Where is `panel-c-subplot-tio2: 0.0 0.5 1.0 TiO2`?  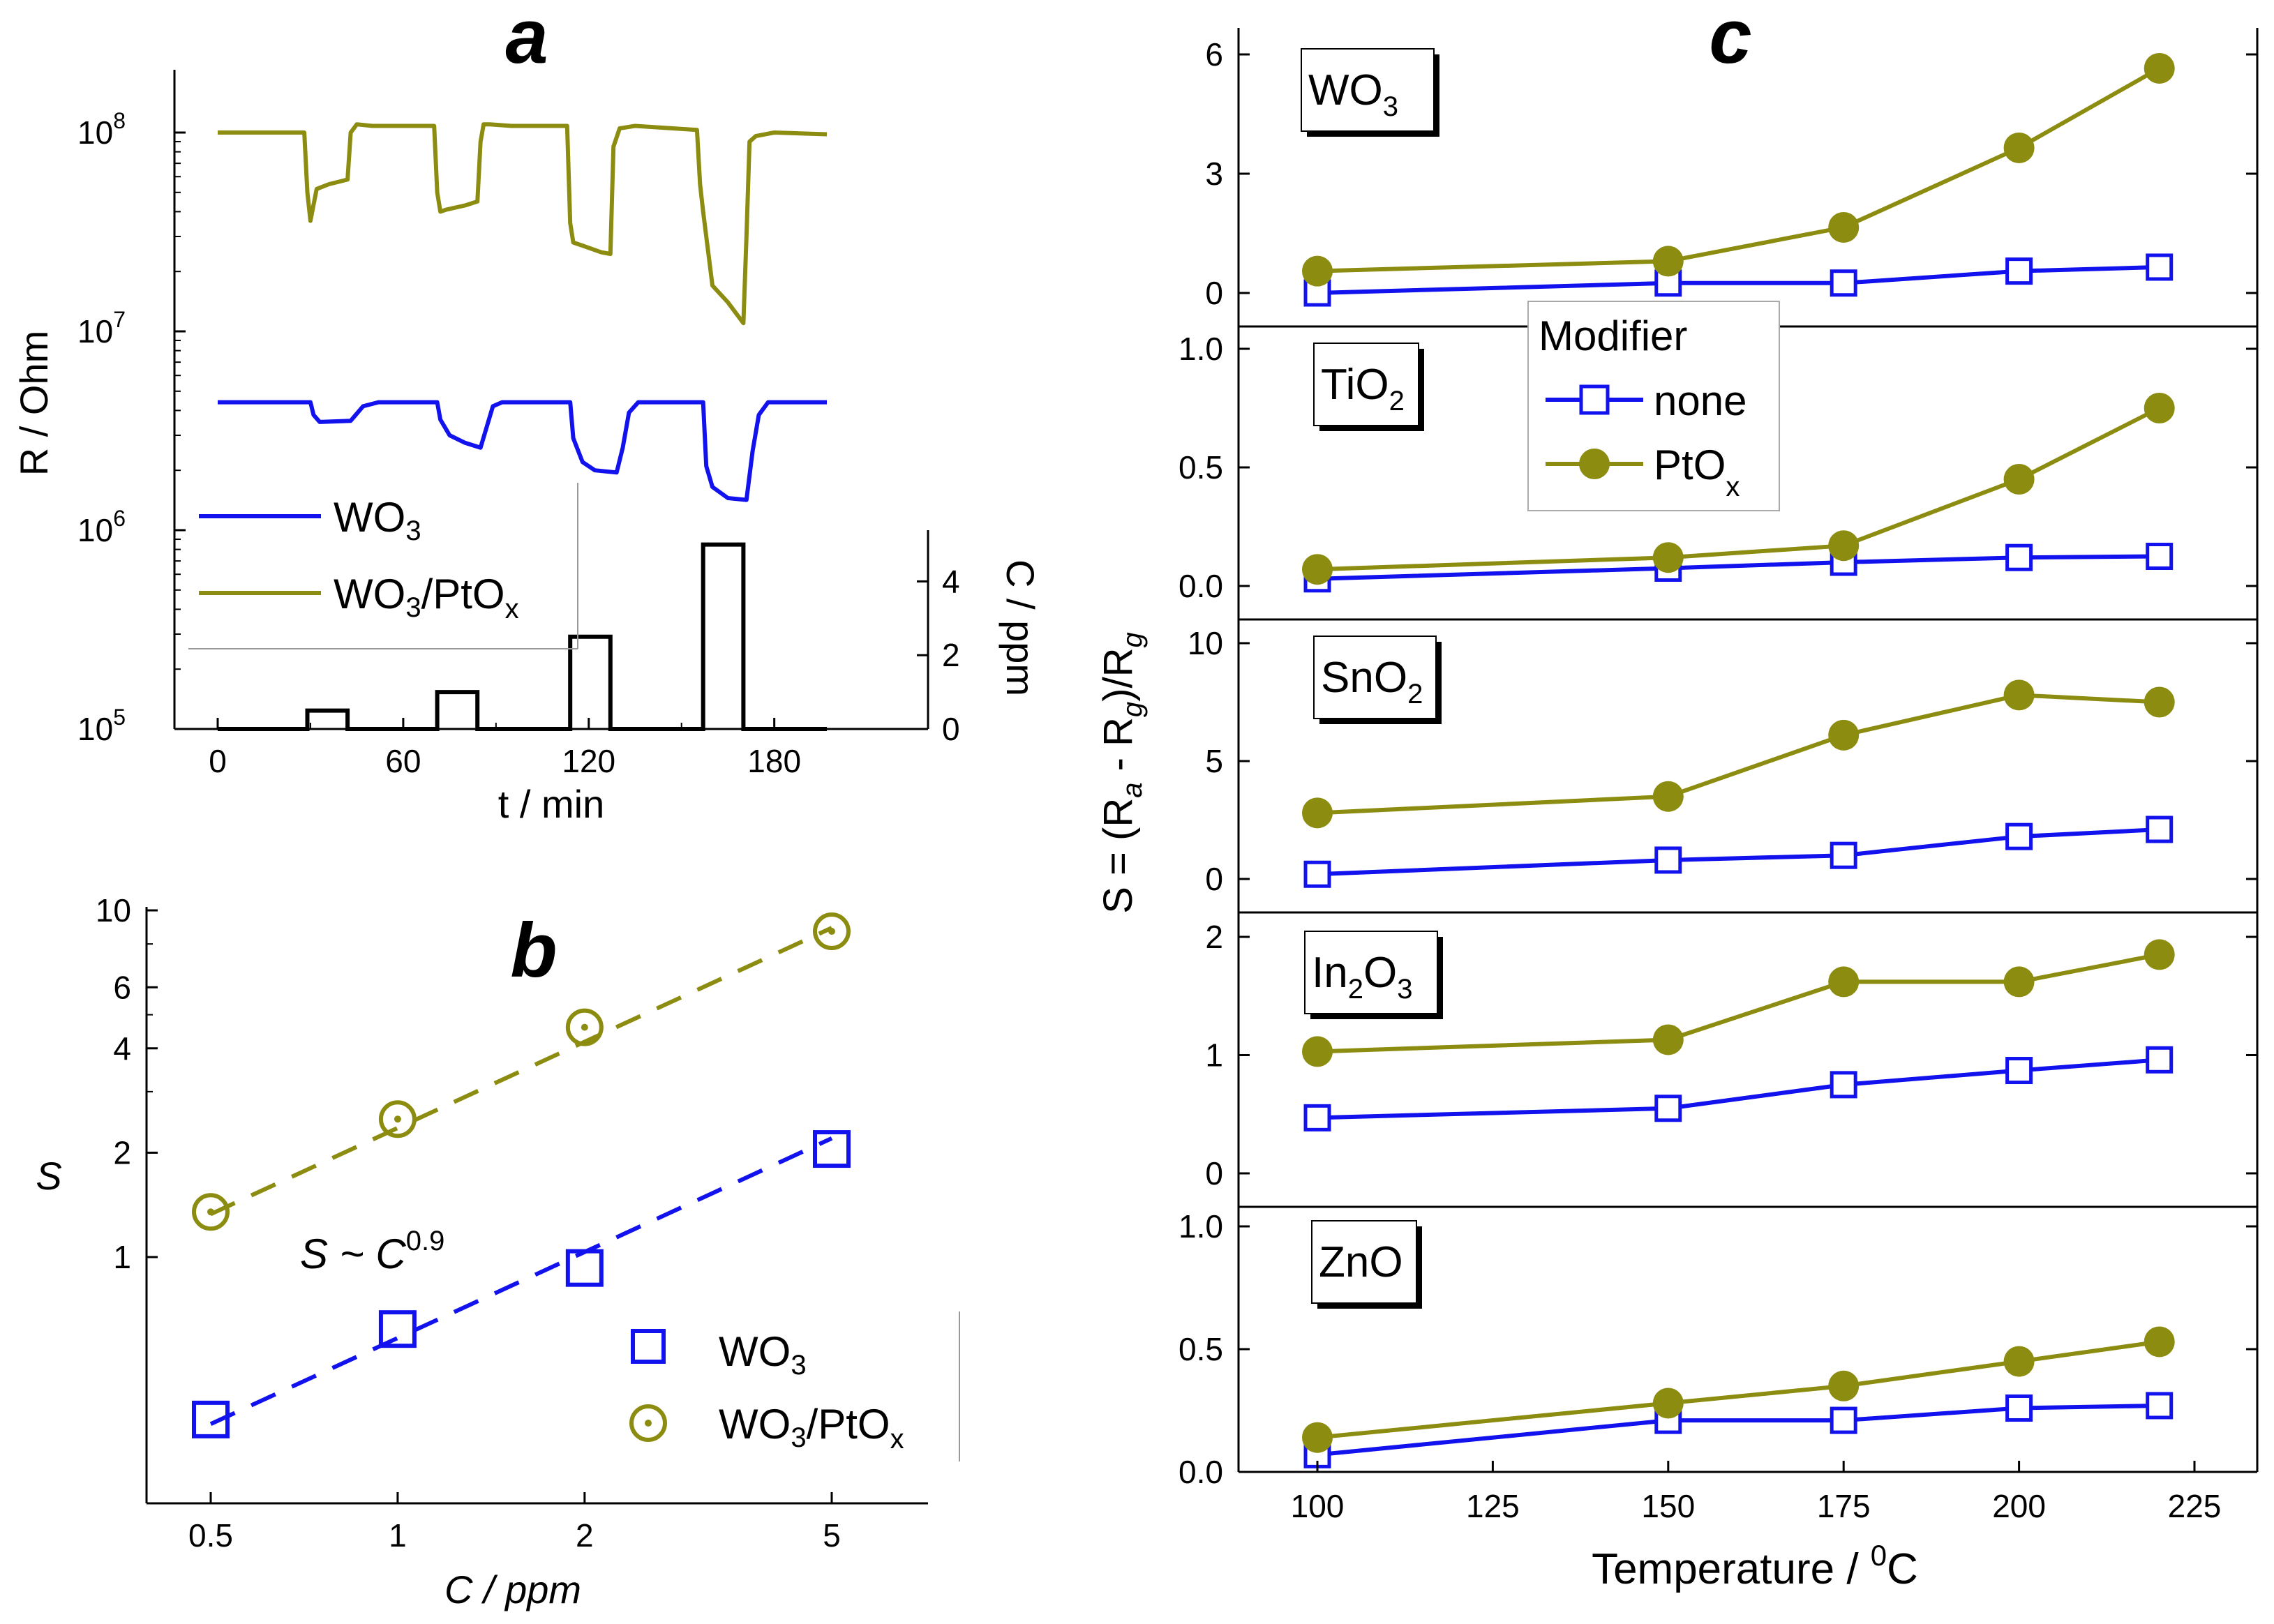
panel-c-subplot-tio2: 0.0 0.5 1.0 TiO2 is located at coordinates (1718, 476).